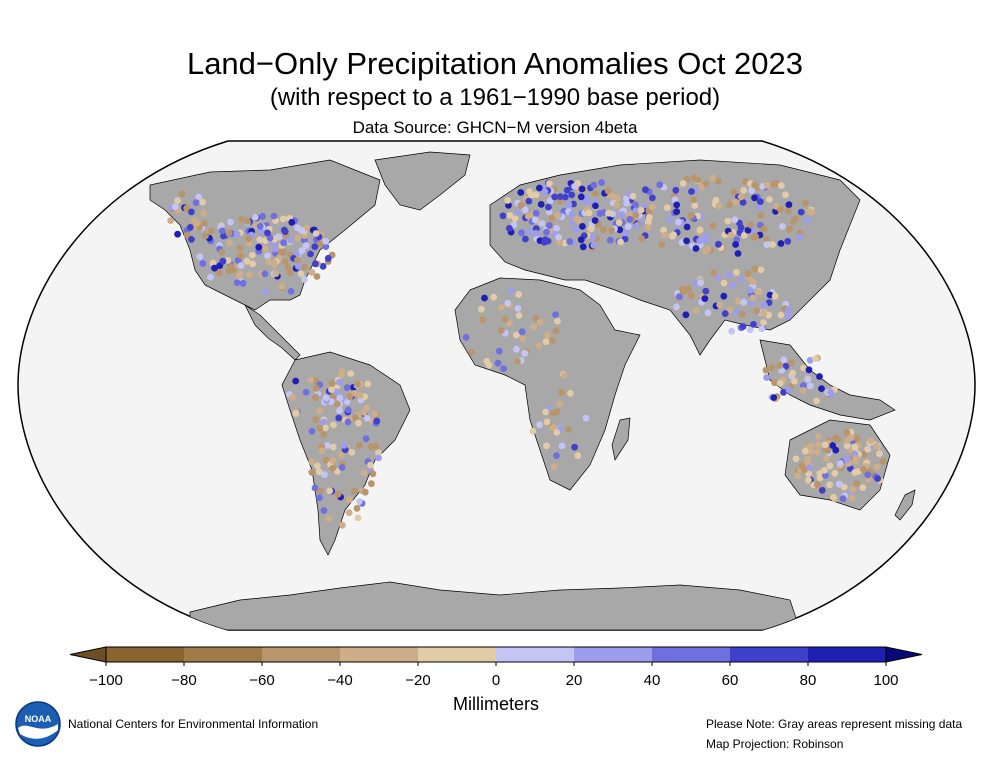 Image resolution: width=990 pixels, height=765 pixels. What do you see at coordinates (904, 654) in the screenshot?
I see `legend-over-arrow` at bounding box center [904, 654].